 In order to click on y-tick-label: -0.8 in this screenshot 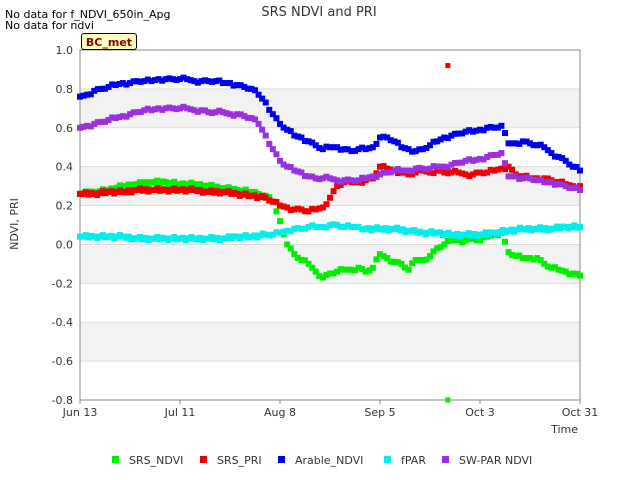, I will do `click(62, 400)`.